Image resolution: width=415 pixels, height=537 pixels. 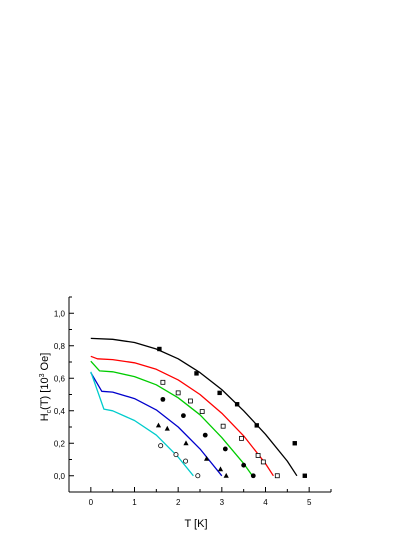 What do you see at coordinates (91, 502) in the screenshot?
I see `x-tick-label: 0` at bounding box center [91, 502].